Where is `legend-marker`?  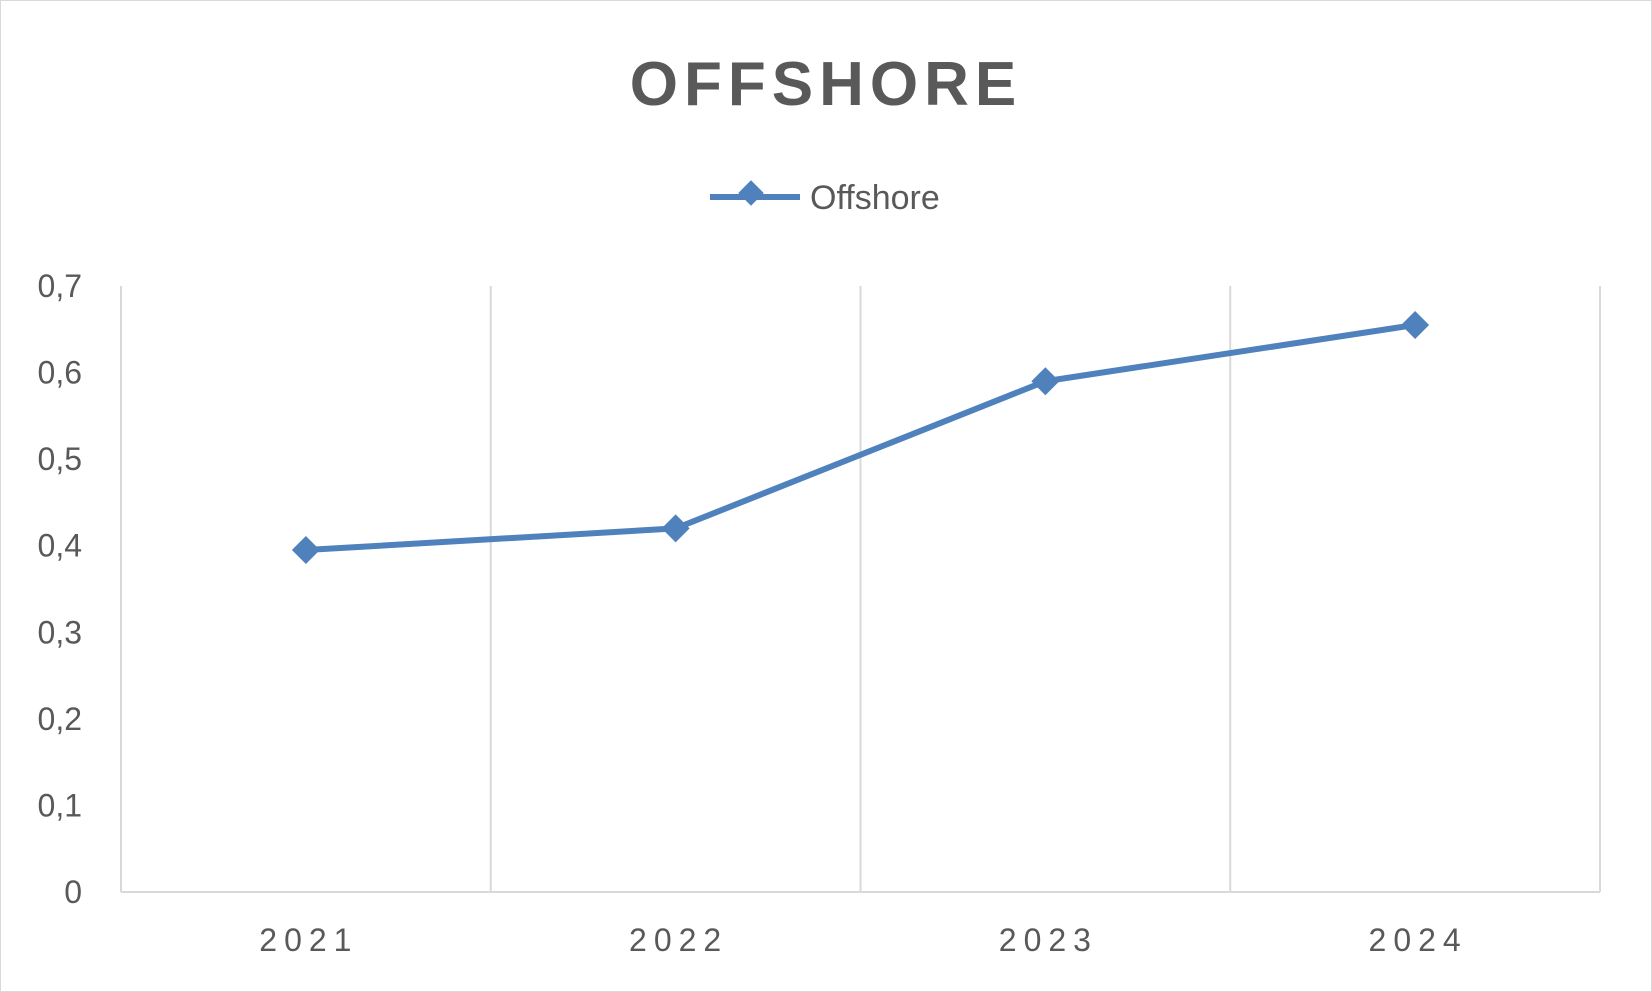
legend-marker is located at coordinates (751, 193).